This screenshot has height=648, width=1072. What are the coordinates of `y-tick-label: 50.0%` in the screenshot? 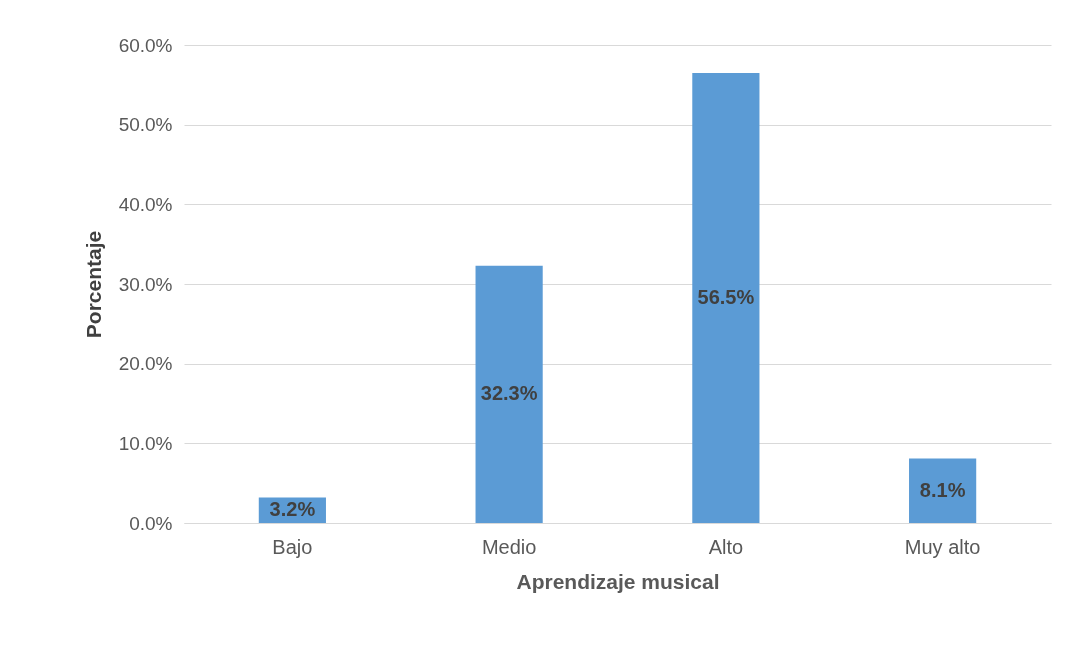 It's located at (145, 125).